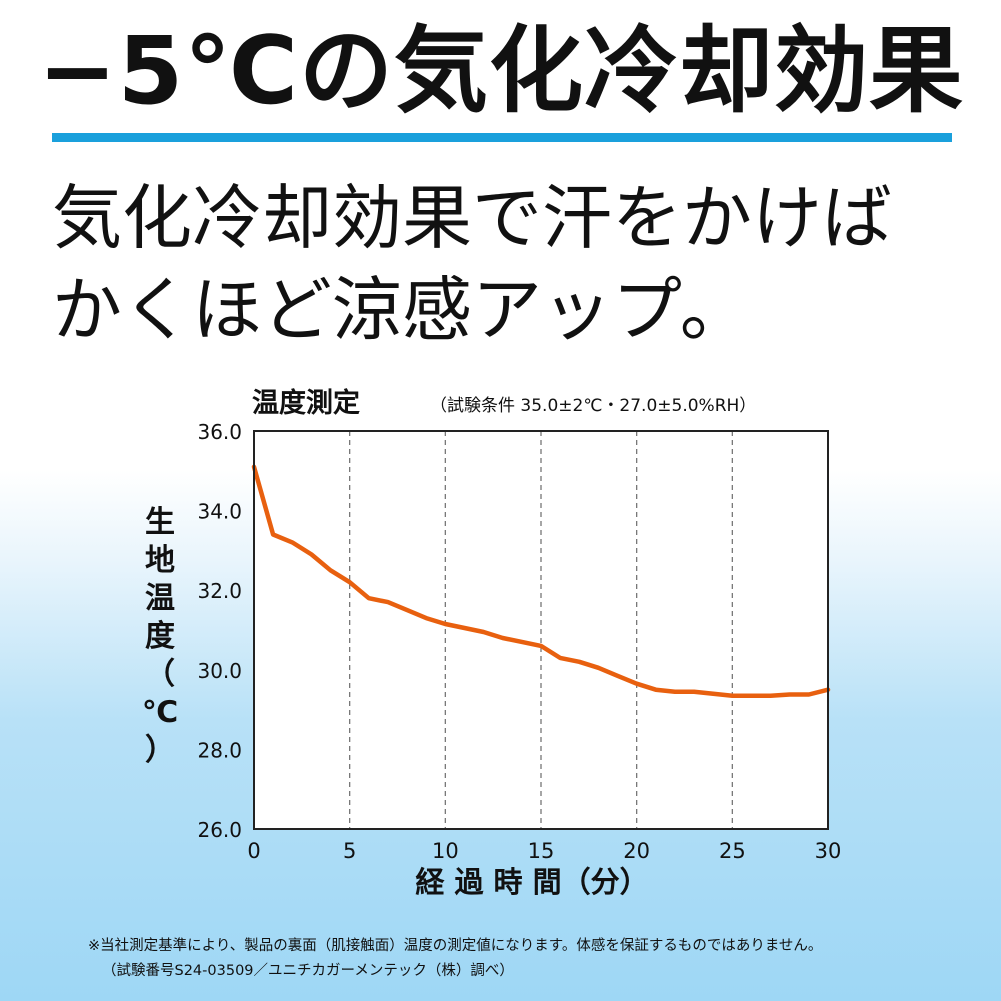  I want to click on x-tick-label: 20, so click(636, 851).